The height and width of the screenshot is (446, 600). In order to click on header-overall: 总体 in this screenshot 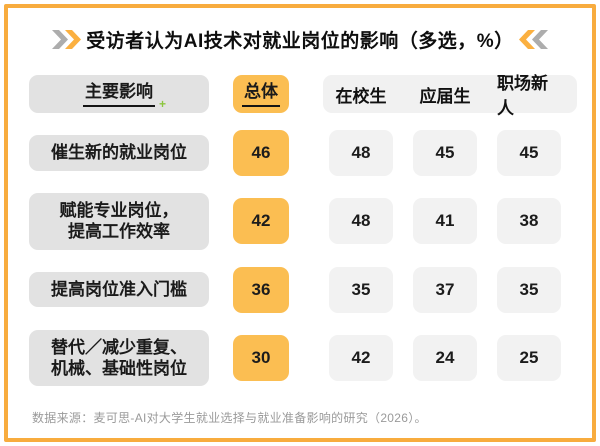, I will do `click(261, 94)`.